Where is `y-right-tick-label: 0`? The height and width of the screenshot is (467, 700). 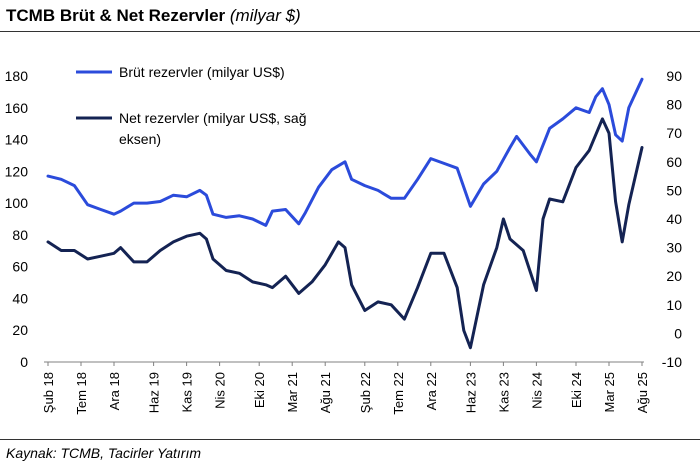 y-right-tick-label: 0 is located at coordinates (678, 333).